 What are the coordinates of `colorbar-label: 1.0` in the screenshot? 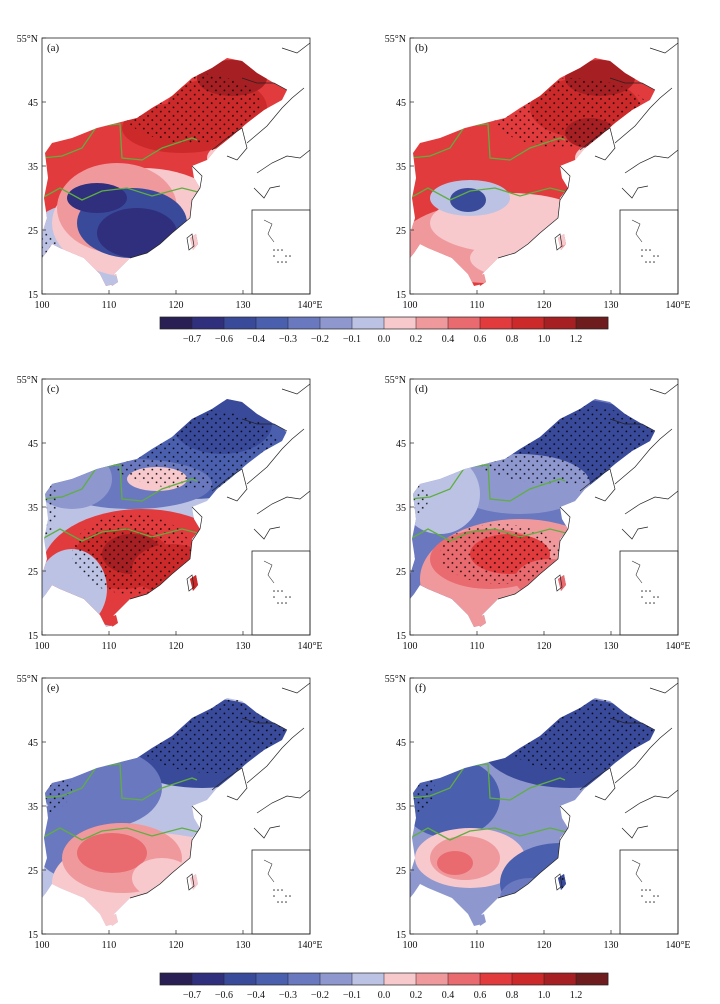 It's located at (544, 995).